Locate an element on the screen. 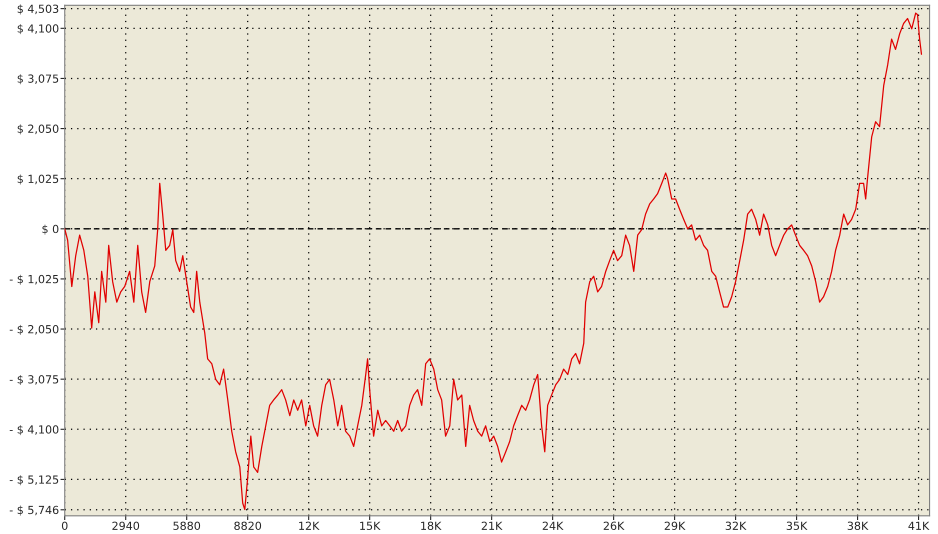  y-tick-label: - $ 4,100 is located at coordinates (34, 430).